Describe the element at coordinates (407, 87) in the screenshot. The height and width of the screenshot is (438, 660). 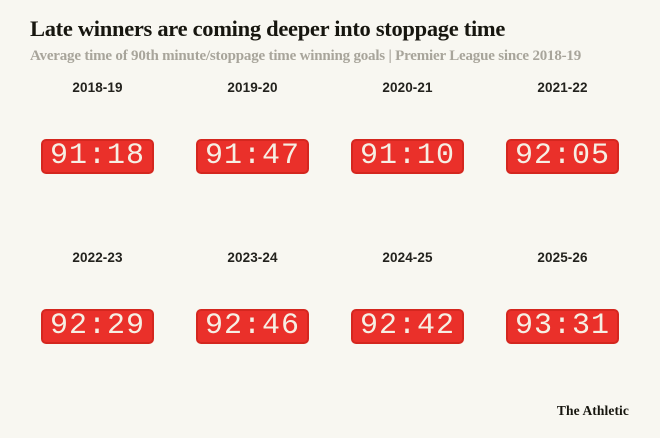
I see `season-label: 2020-21` at that location.